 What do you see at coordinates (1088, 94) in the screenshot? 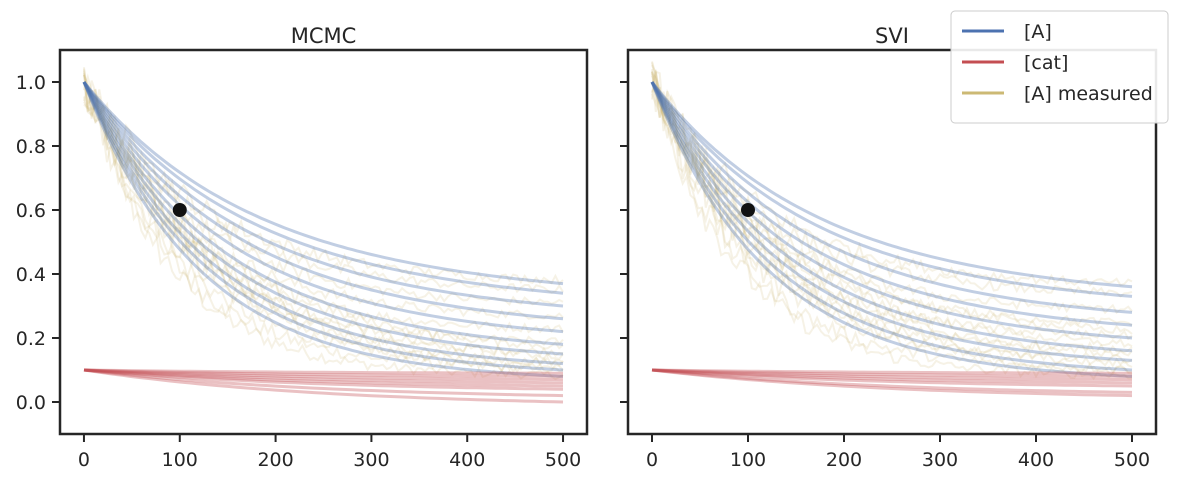
I see `legend-label-a-measured: [A] measured` at bounding box center [1088, 94].